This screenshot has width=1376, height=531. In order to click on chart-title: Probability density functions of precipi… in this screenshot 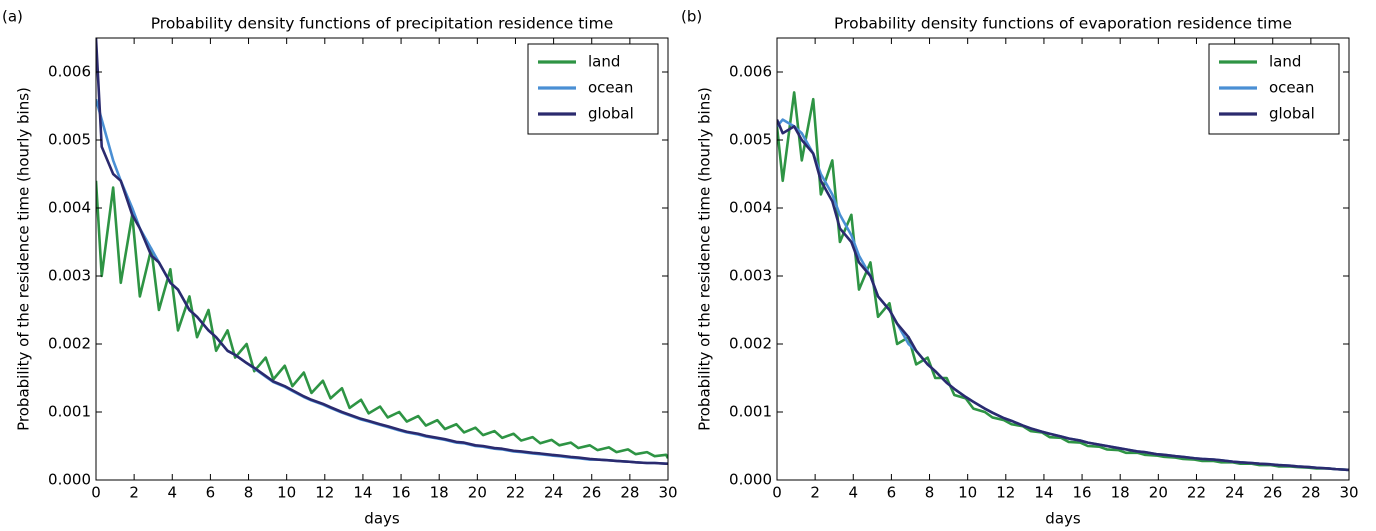, I will do `click(382, 24)`.